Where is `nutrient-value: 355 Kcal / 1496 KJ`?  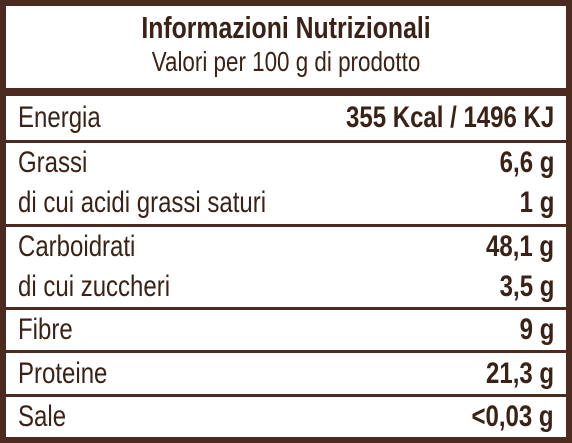
nutrient-value: 355 Kcal / 1496 KJ is located at coordinates (449, 117).